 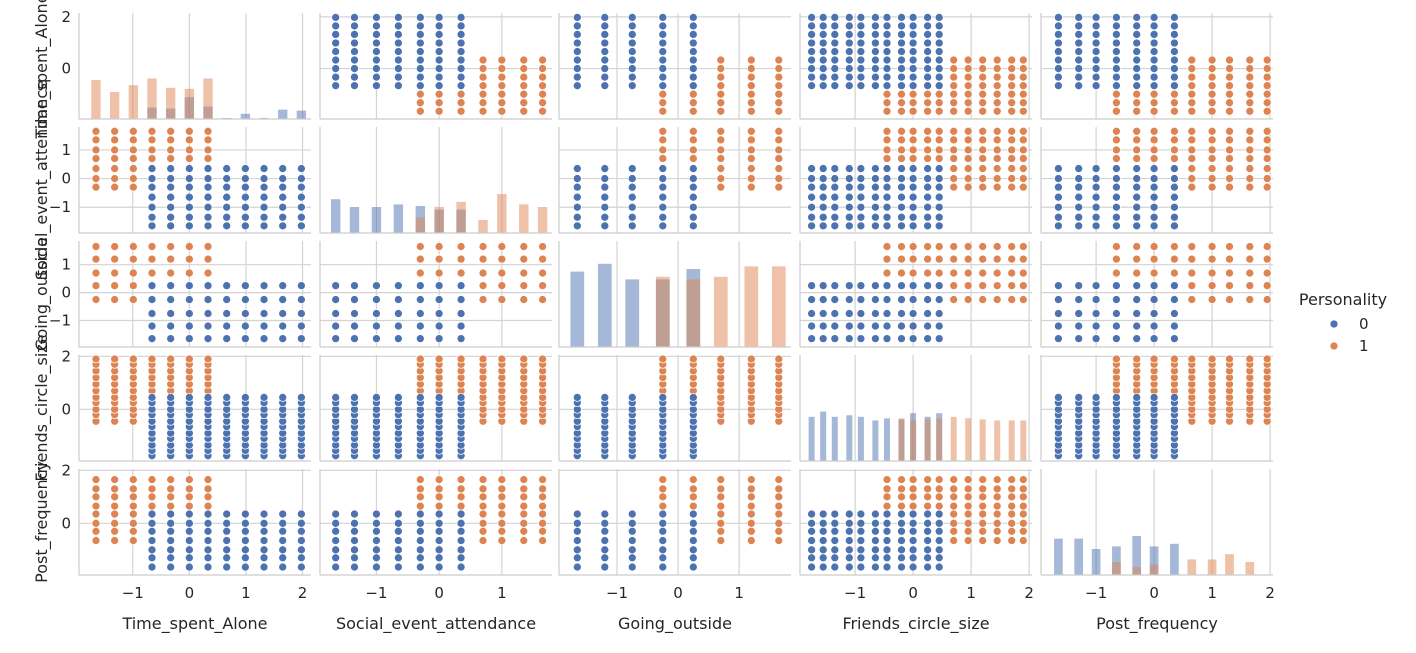 What do you see at coordinates (42, 180) in the screenshot?
I see `y-axis-label: Social_event_attendance` at bounding box center [42, 180].